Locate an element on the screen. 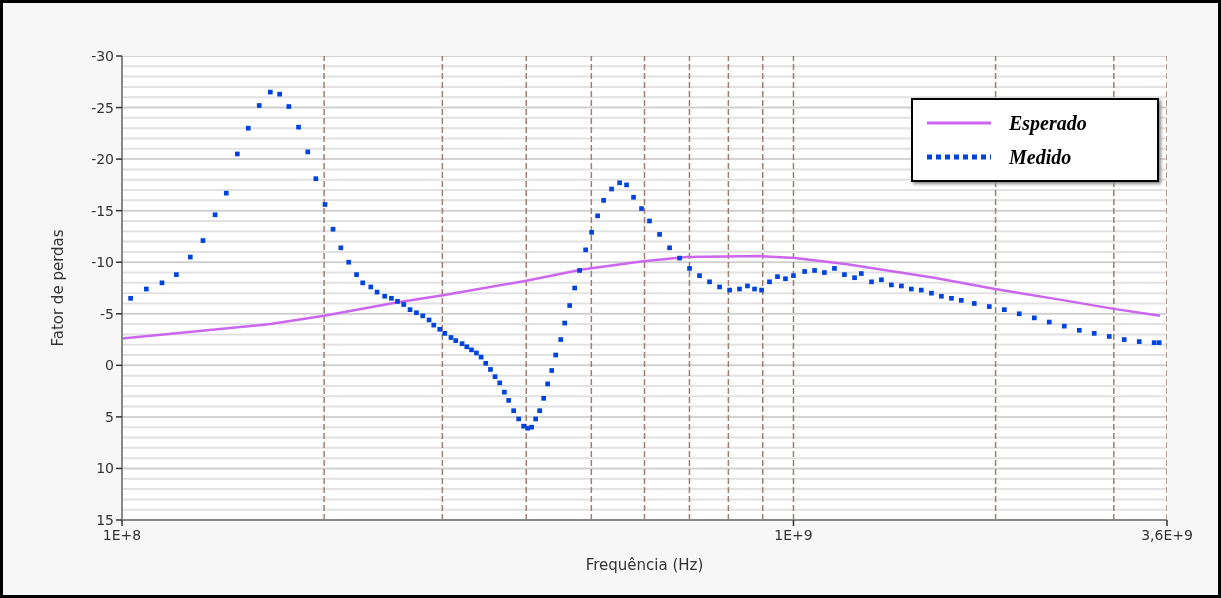 Image resolution: width=1221 pixels, height=598 pixels. legend-label: Esperado is located at coordinates (1048, 123).